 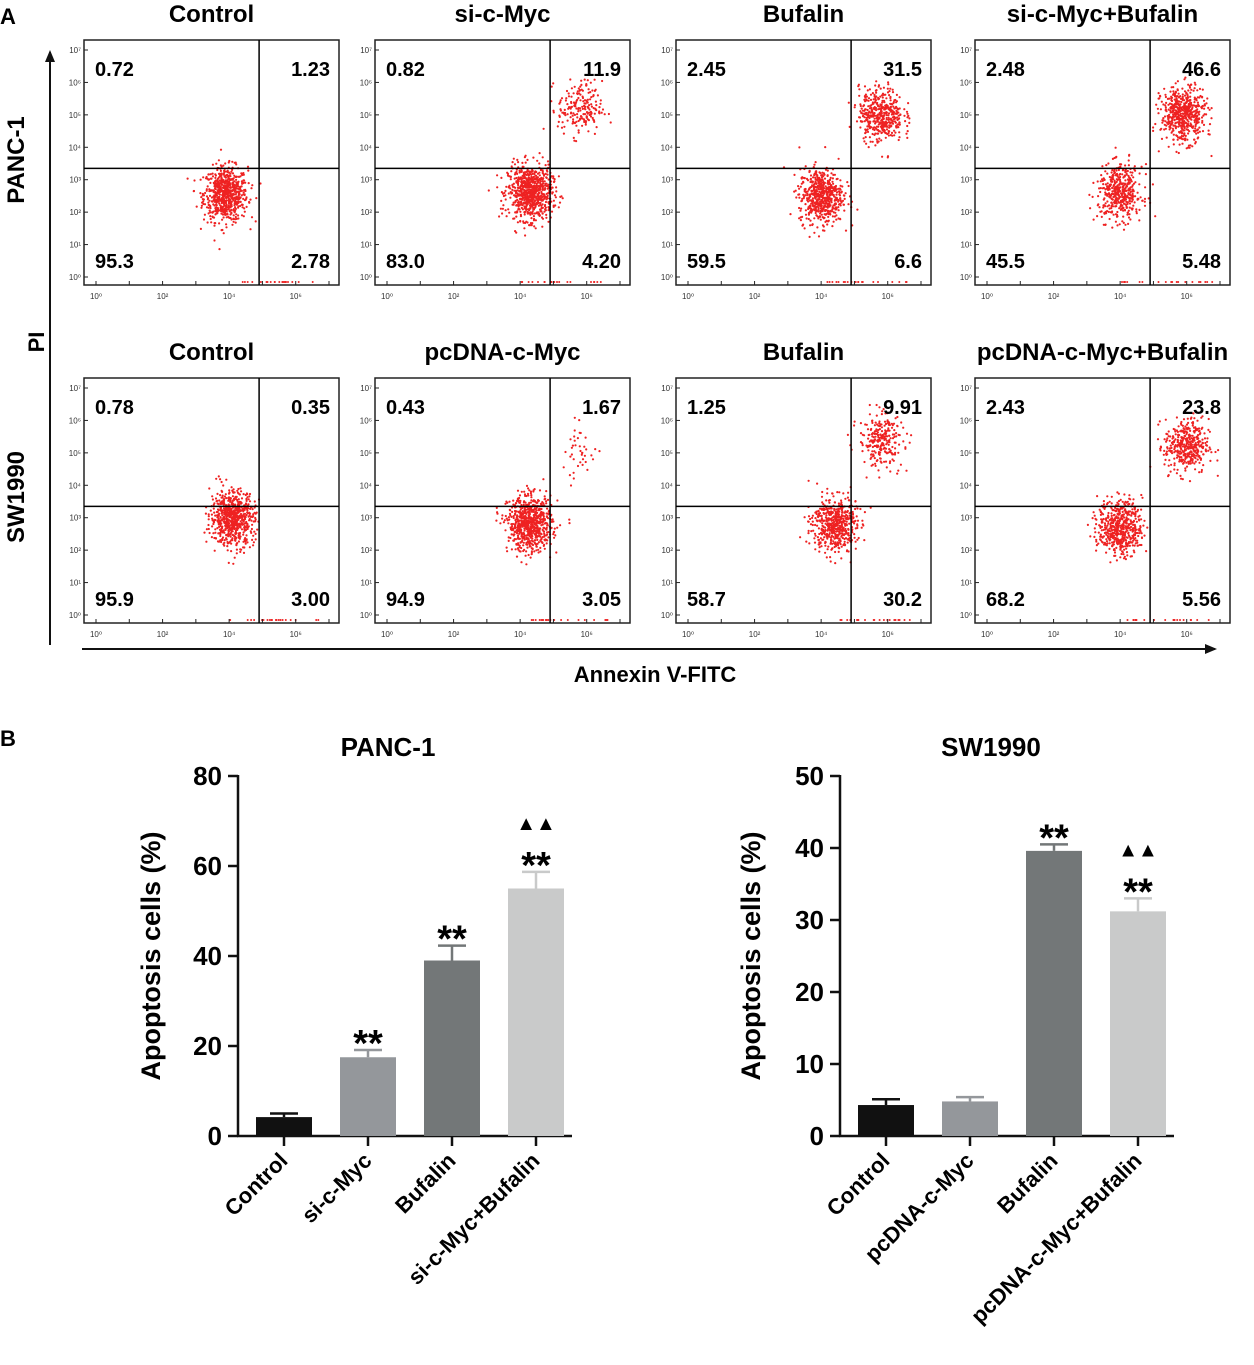 What do you see at coordinates (96, 296) in the screenshot?
I see `x-tick-label: 10⁰` at bounding box center [96, 296].